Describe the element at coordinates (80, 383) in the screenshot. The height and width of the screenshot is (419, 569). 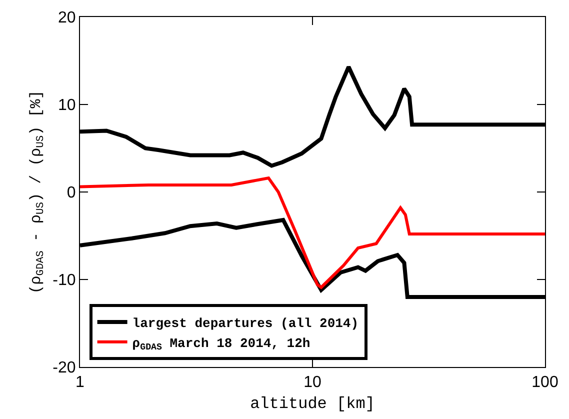
I see `x-tick-label: 1` at that location.